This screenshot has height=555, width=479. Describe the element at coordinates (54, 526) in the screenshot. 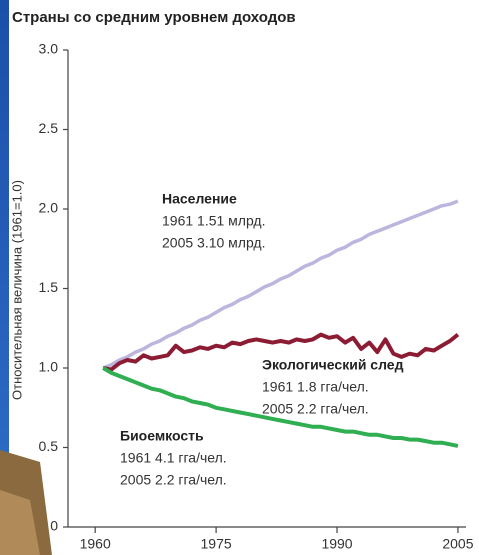

I see `y-tick-label: 0` at that location.